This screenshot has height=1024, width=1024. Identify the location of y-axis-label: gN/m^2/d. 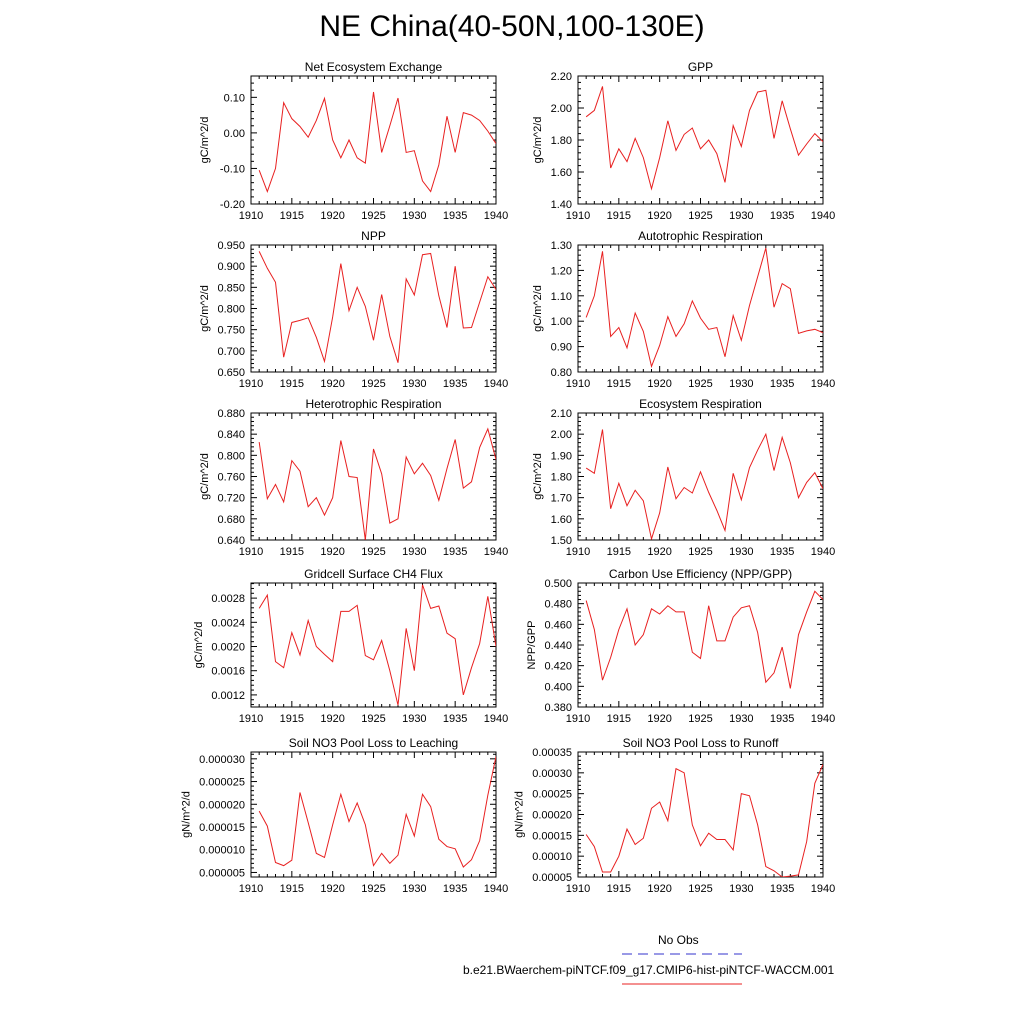
(520, 814).